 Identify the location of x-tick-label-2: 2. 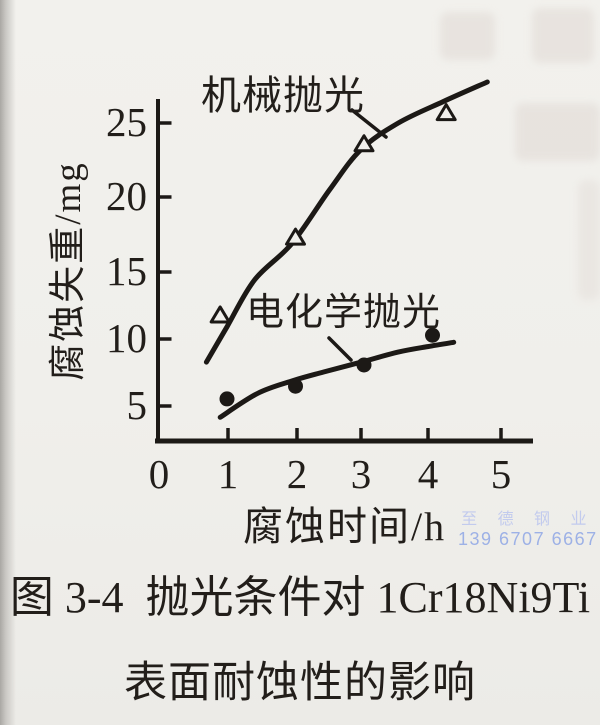
(297, 474).